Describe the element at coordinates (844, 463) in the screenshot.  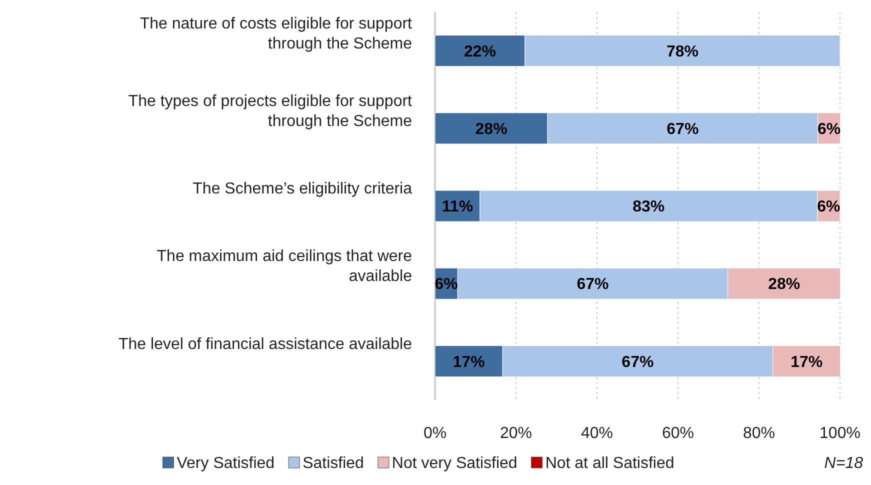
I see `text: N=18` at that location.